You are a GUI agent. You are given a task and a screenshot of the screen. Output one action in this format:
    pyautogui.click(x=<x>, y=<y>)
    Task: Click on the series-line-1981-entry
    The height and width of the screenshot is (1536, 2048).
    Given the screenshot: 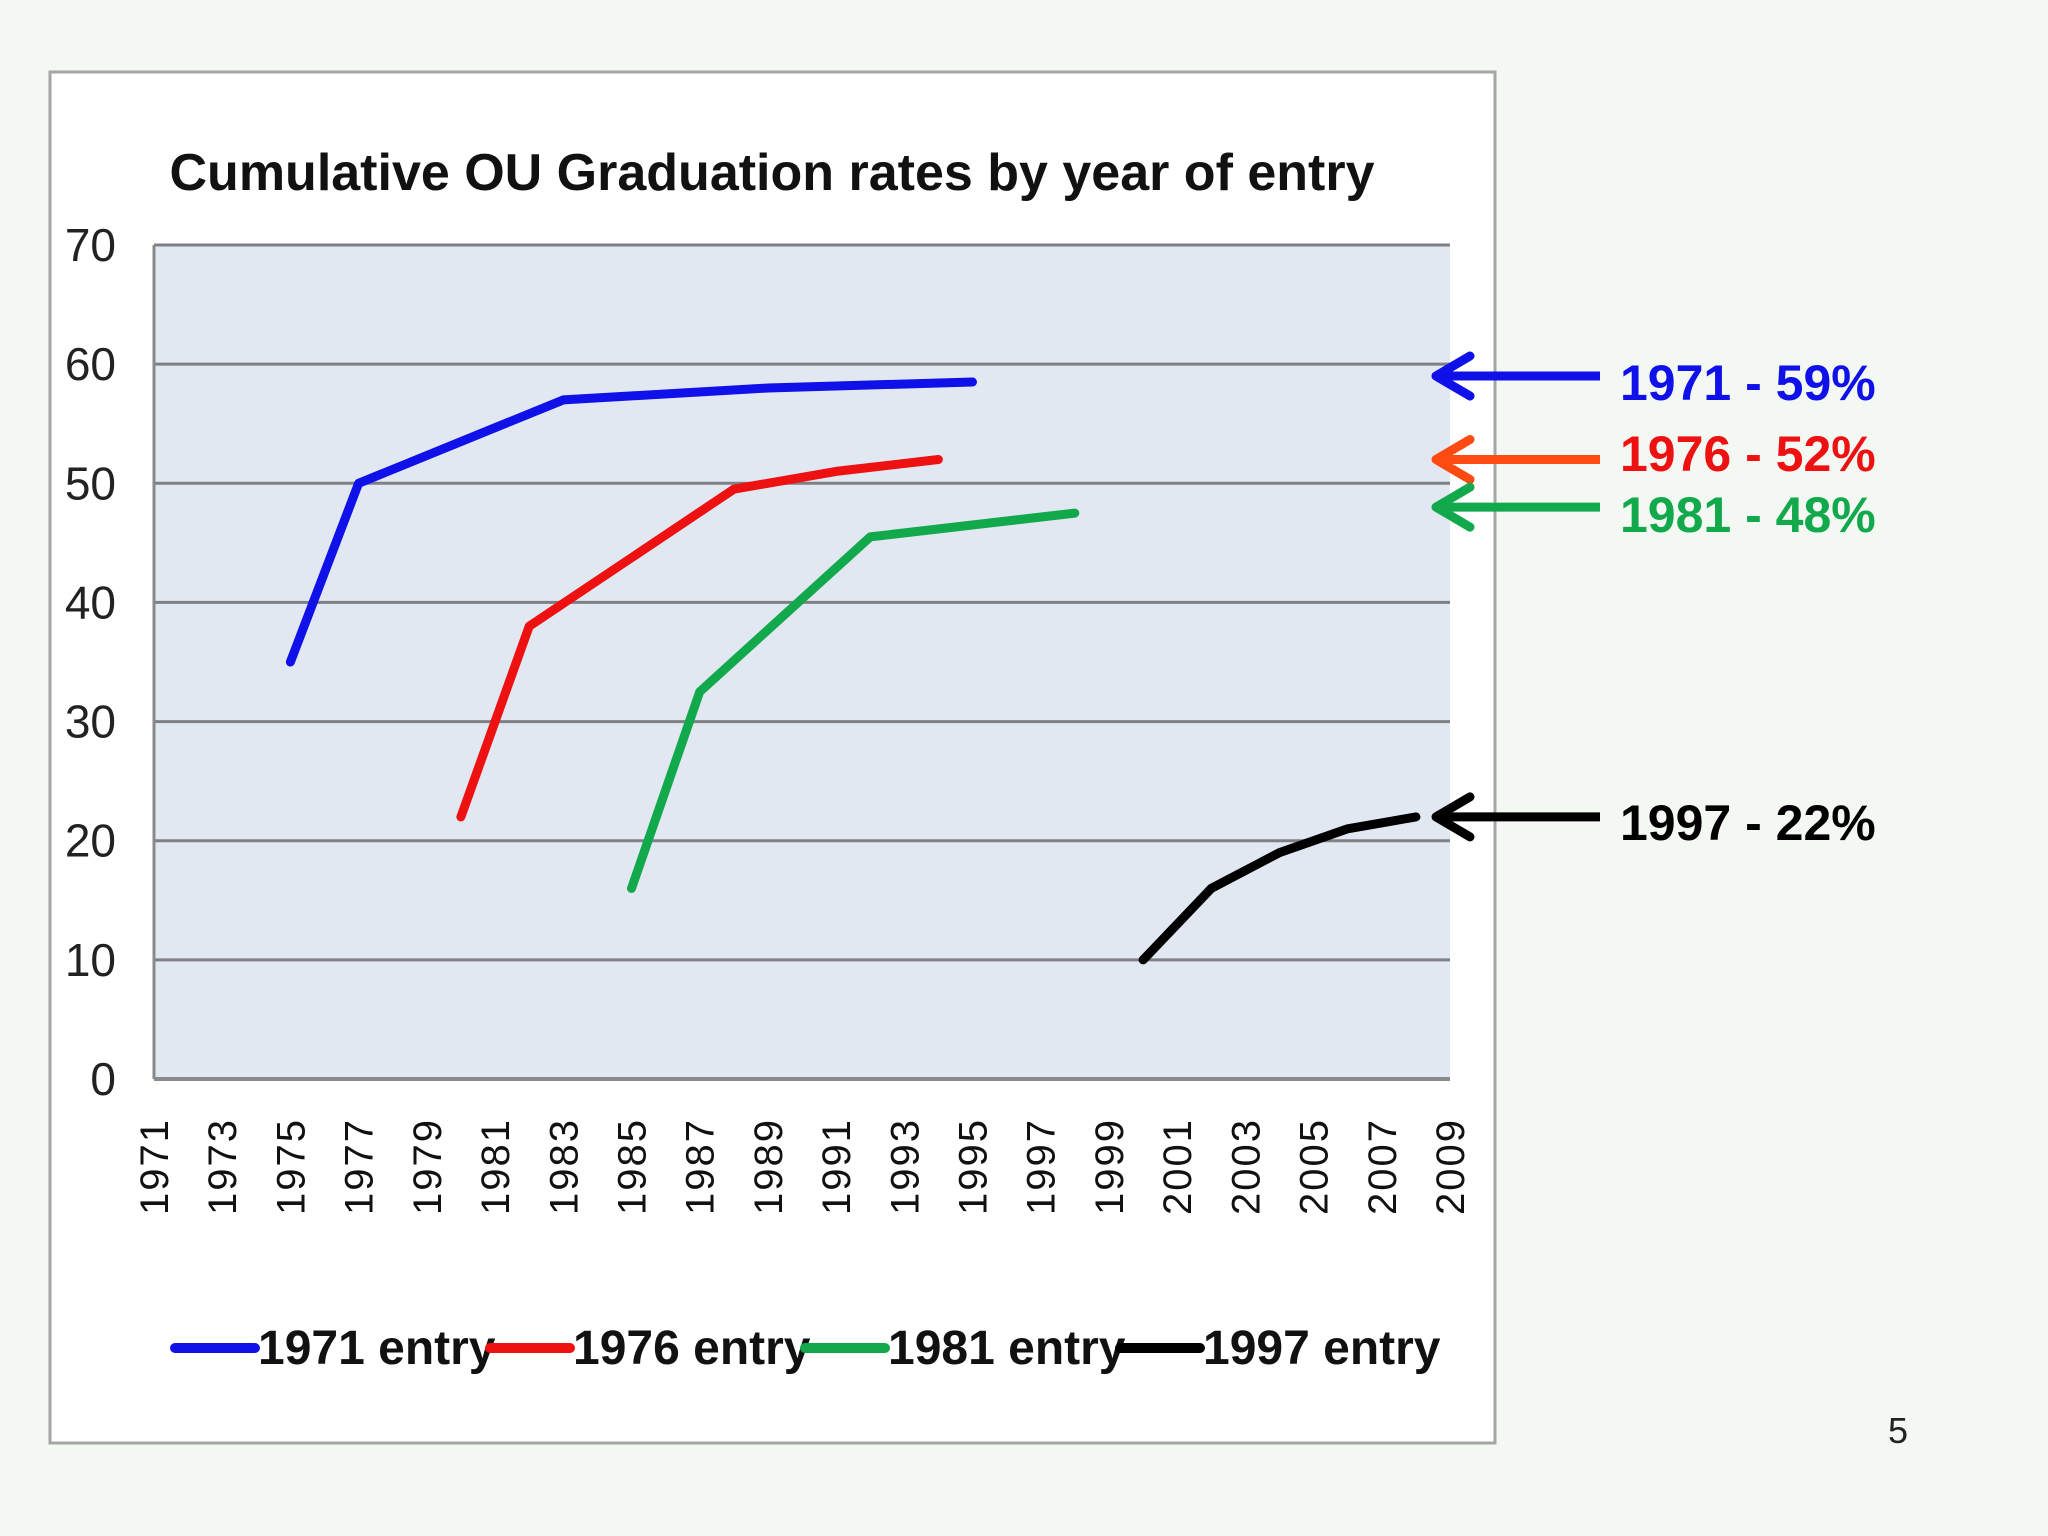 What is the action you would take?
    pyautogui.click(x=853, y=700)
    